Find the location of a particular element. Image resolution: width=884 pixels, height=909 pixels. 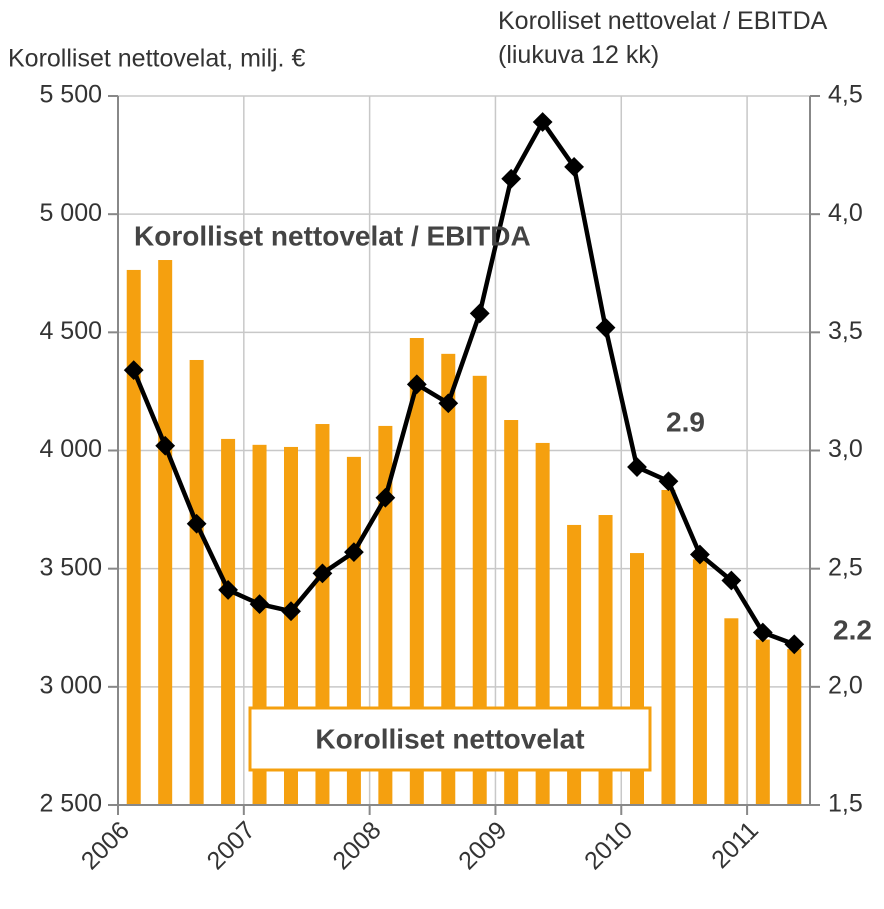

y-tick-label: 5 500 is located at coordinates (70, 95).